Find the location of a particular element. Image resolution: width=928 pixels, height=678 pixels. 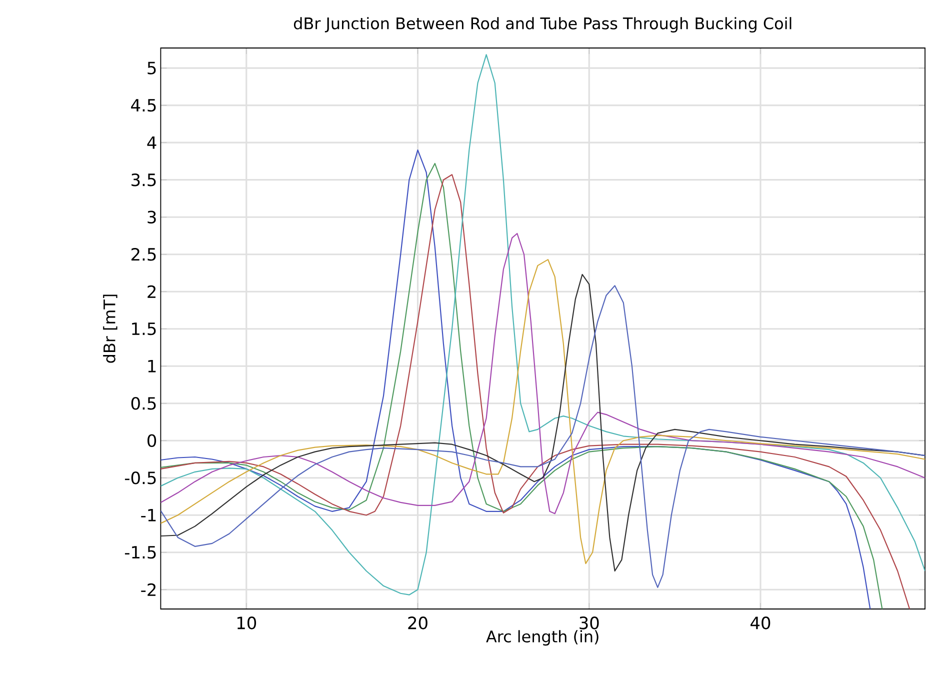

y-tick-label: 1.5 is located at coordinates (144, 329).